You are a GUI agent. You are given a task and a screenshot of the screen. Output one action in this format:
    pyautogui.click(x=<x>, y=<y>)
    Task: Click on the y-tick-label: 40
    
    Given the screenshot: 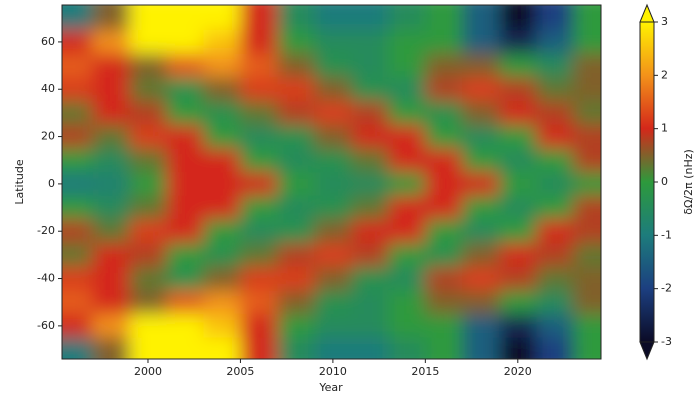 What is the action you would take?
    pyautogui.click(x=48, y=88)
    